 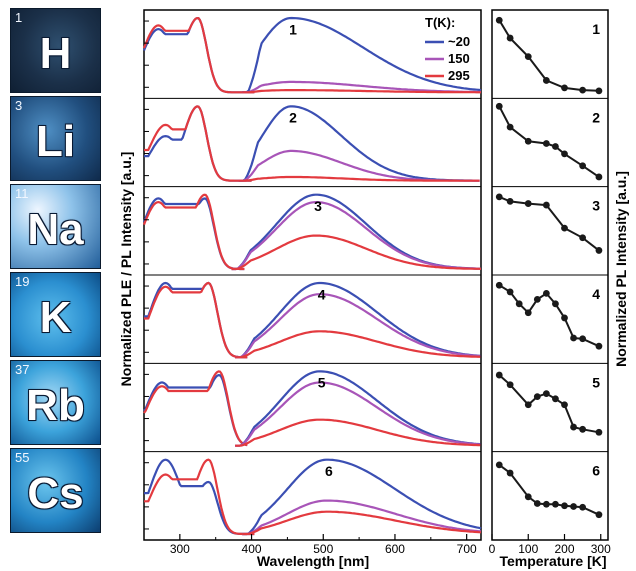 I want to click on temp-x-tick-label: 100, so click(x=528, y=549).